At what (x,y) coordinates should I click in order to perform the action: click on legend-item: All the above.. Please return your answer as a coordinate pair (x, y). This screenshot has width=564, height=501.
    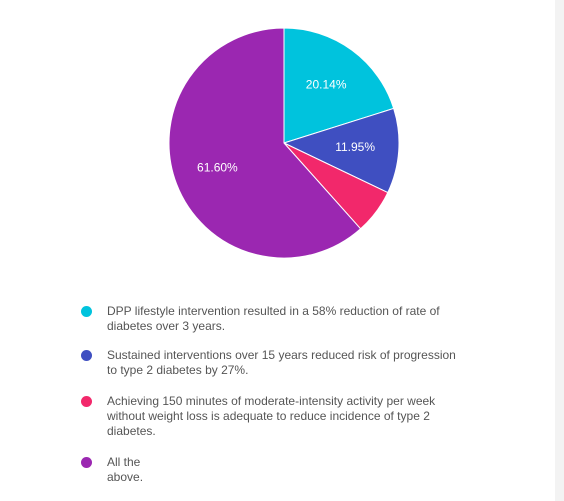
    Looking at the image, I should click on (271, 470).